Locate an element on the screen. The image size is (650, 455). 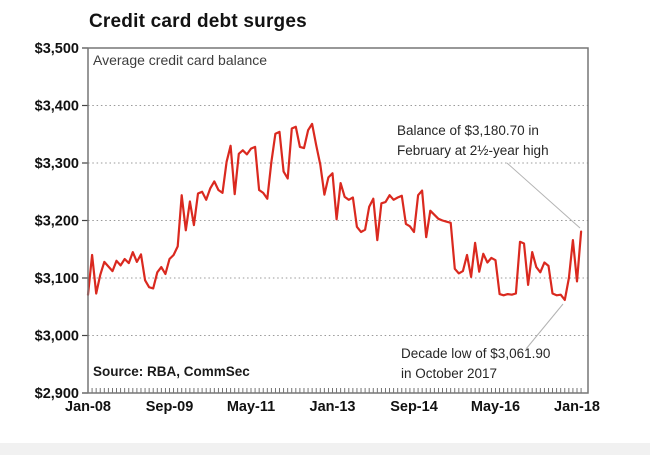
y-tick-label: $3,100 is located at coordinates (57, 279).